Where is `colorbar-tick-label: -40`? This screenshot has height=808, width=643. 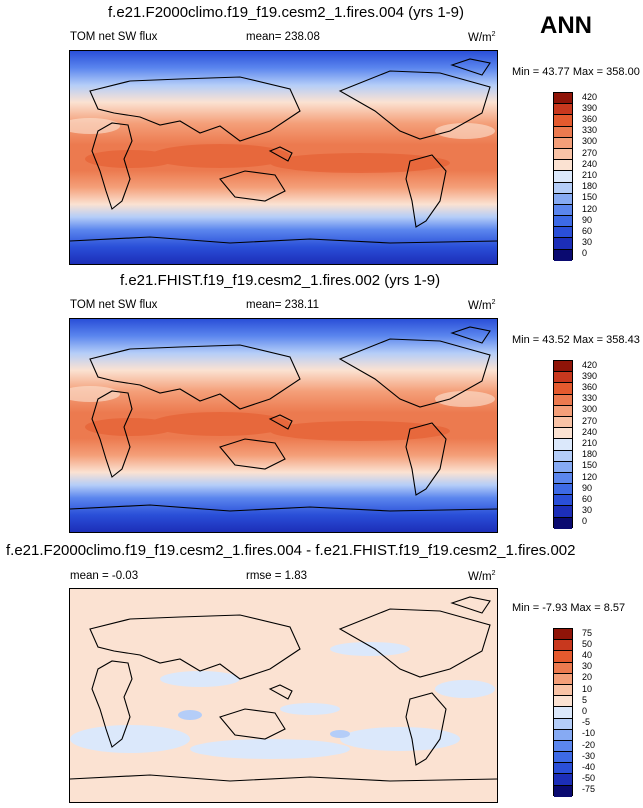 colorbar-tick-label: -40 is located at coordinates (589, 767).